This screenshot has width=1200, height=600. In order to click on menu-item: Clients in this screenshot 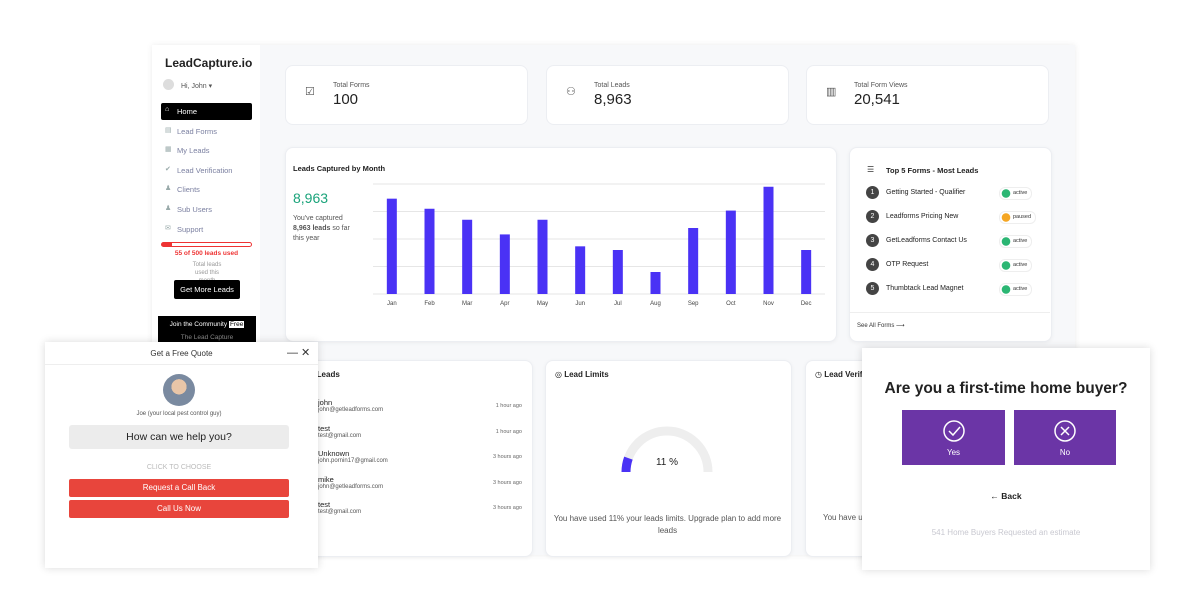, I will do `click(188, 190)`.